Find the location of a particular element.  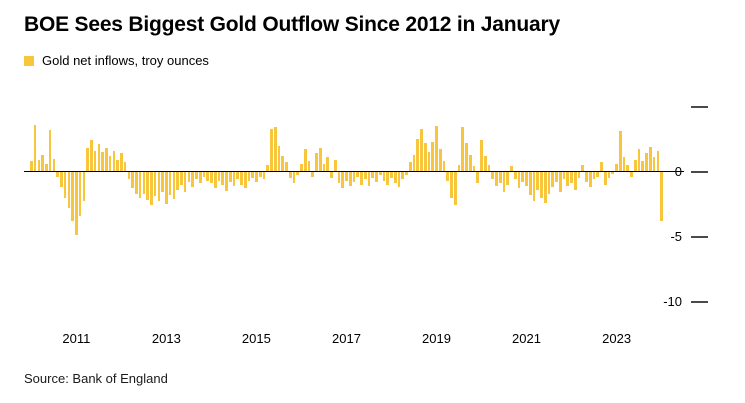

zero-axis-line is located at coordinates (354, 171).